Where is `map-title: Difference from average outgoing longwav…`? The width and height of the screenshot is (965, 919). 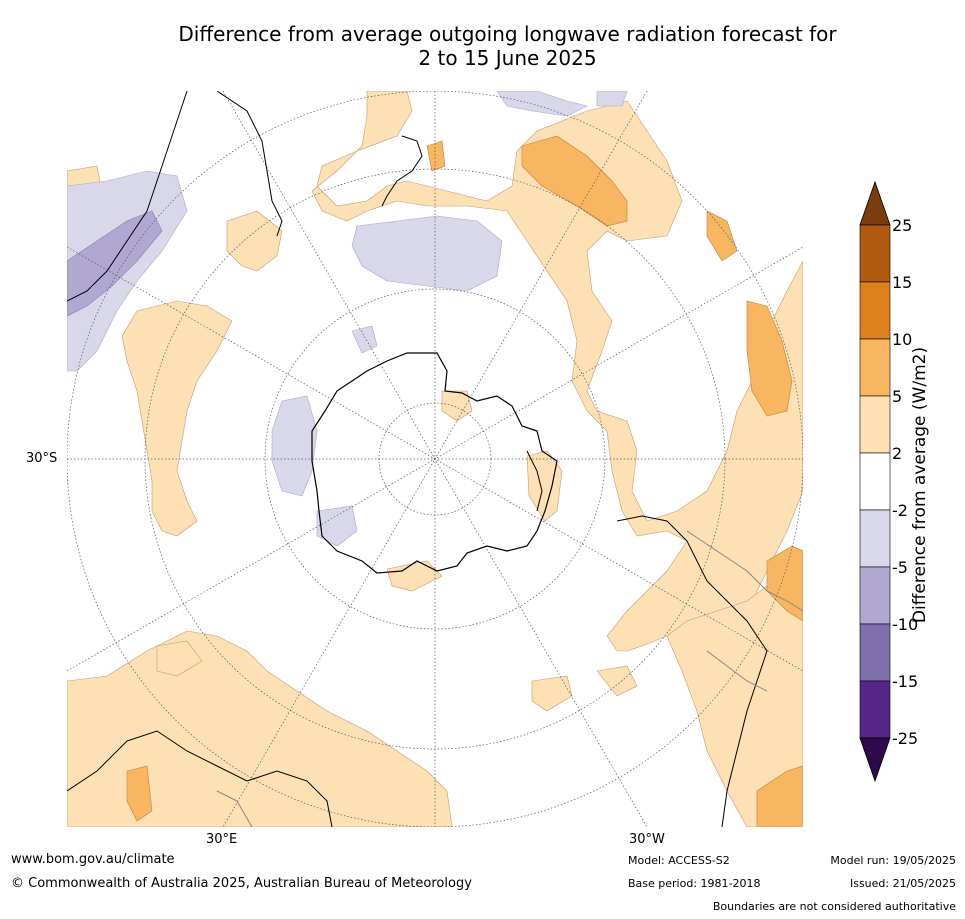
map-title: Difference from average outgoing longwav… is located at coordinates (507, 46).